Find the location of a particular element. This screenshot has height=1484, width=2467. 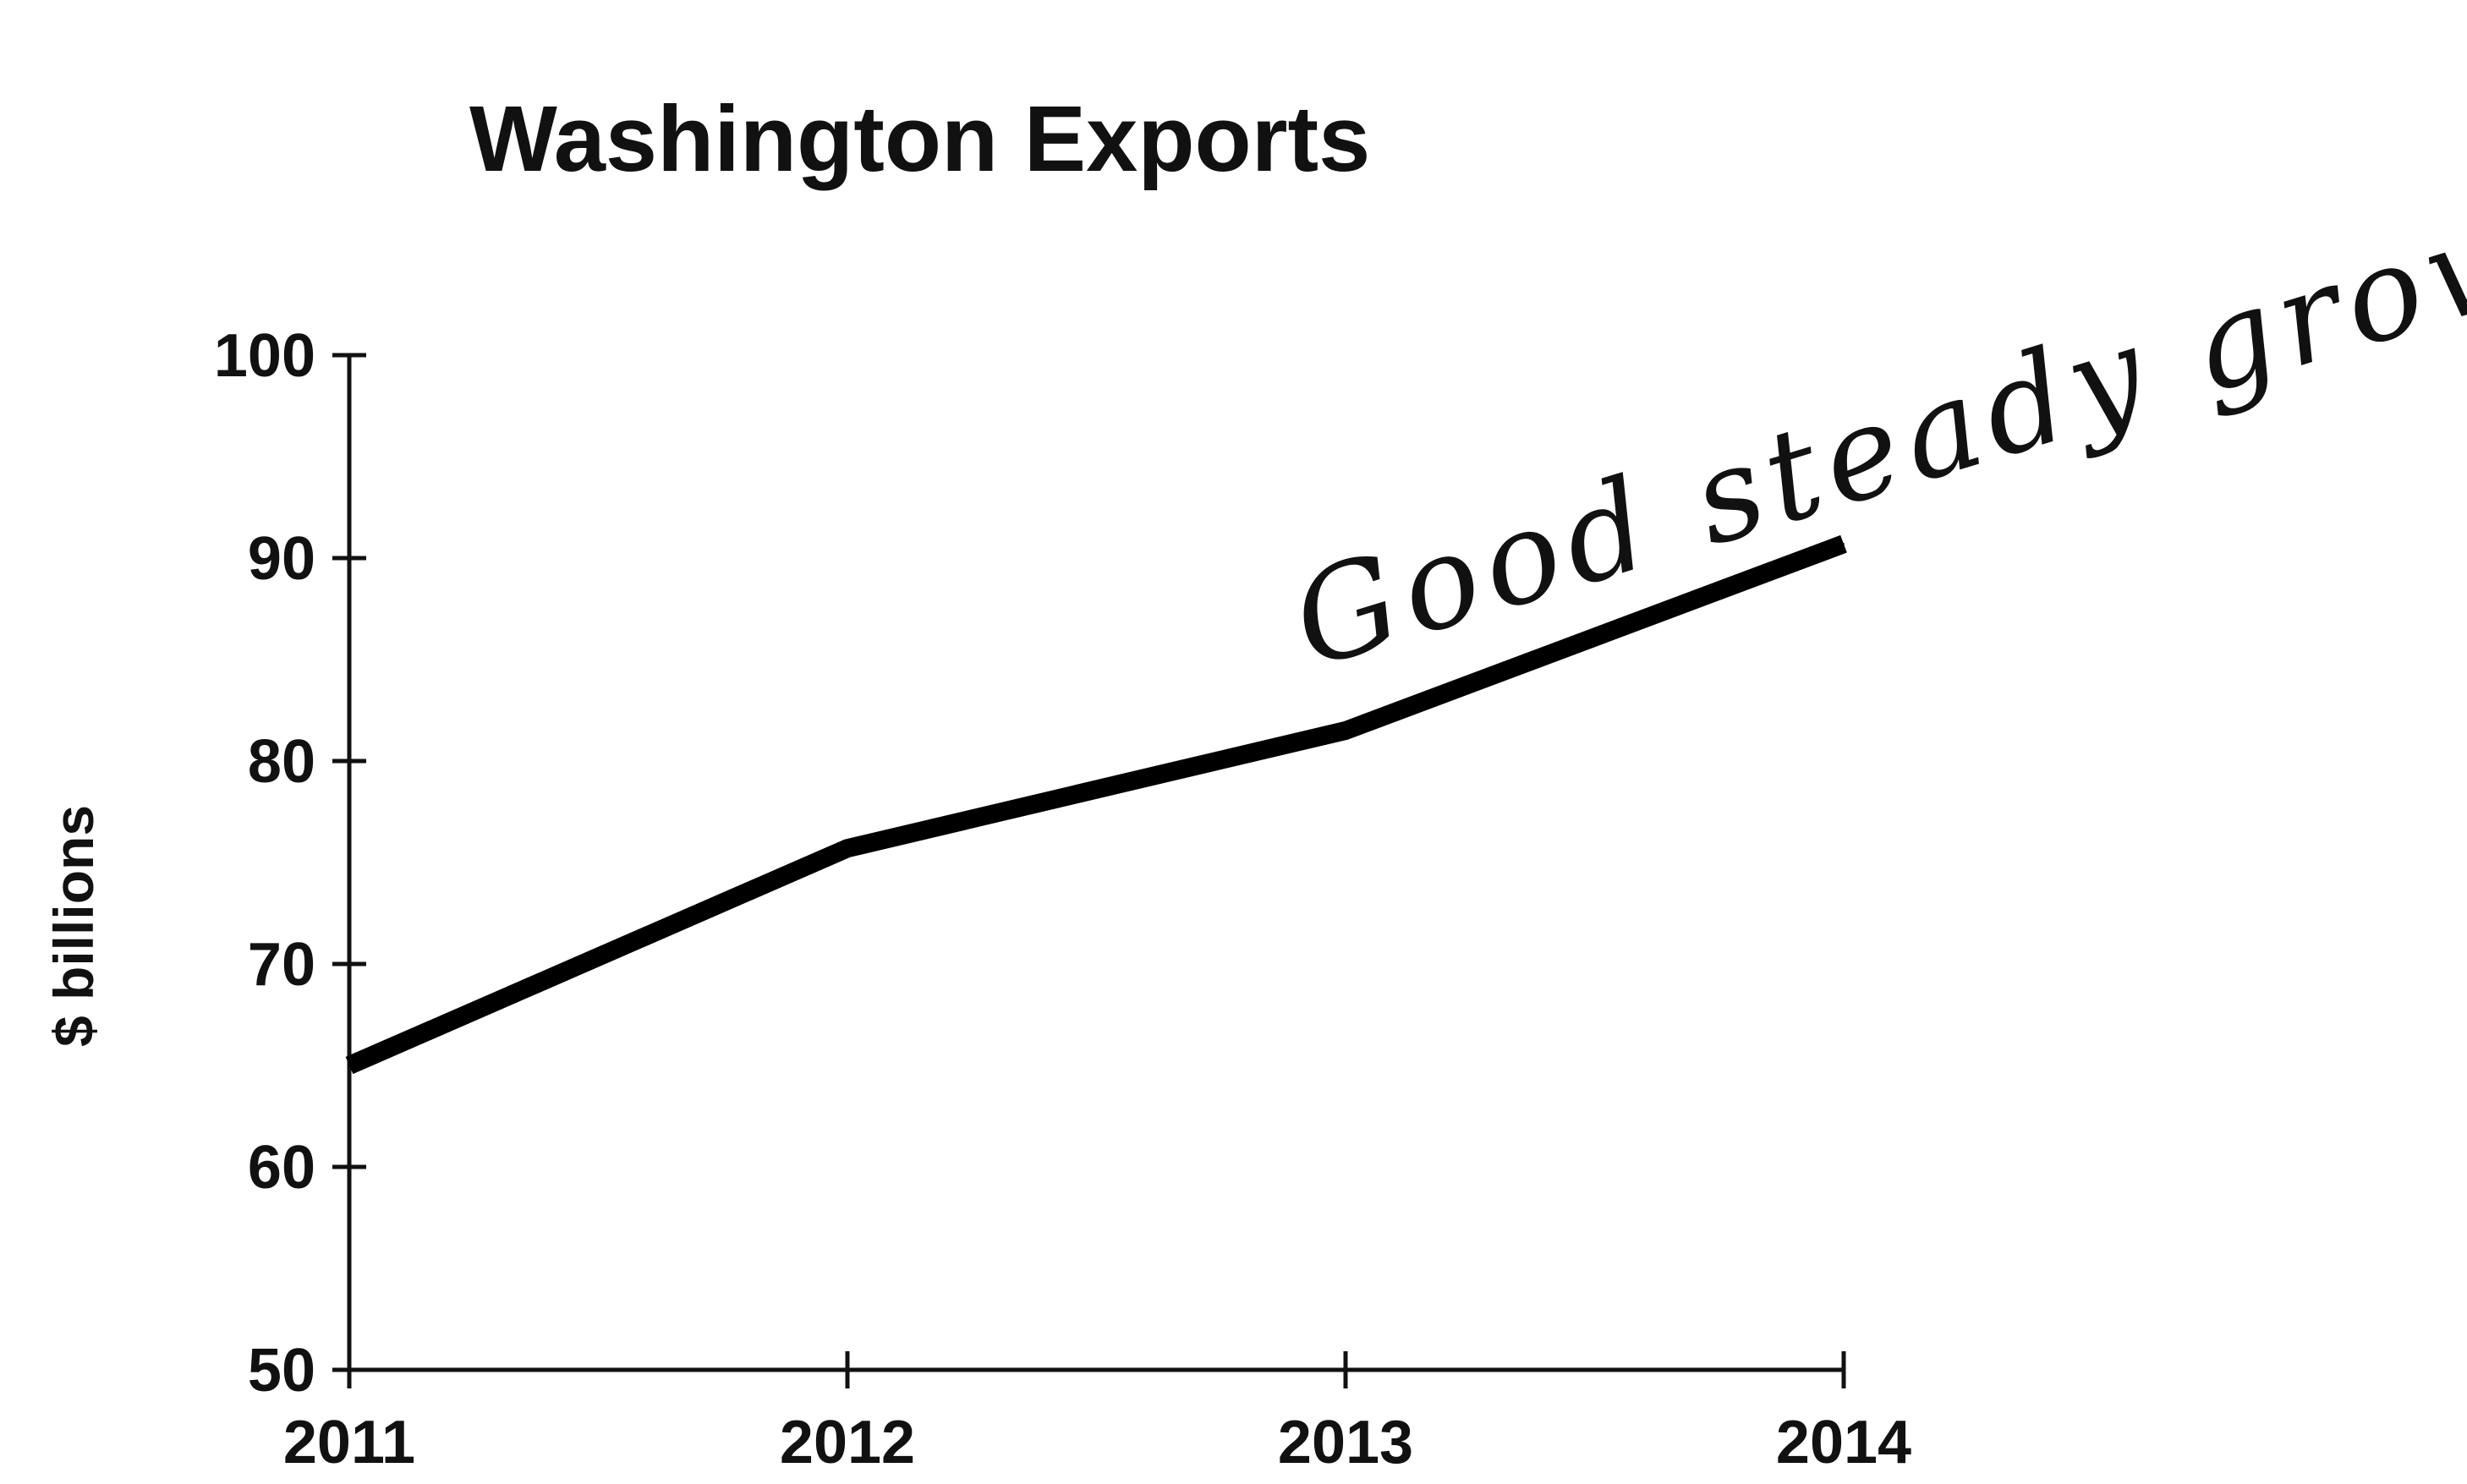

y-tick-label: 80 is located at coordinates (281, 762).